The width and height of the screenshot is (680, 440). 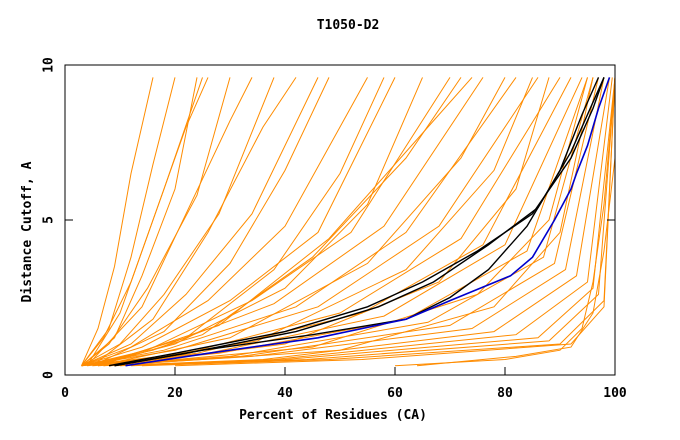 I want to click on x-tick-label-60: 60, so click(x=395, y=393).